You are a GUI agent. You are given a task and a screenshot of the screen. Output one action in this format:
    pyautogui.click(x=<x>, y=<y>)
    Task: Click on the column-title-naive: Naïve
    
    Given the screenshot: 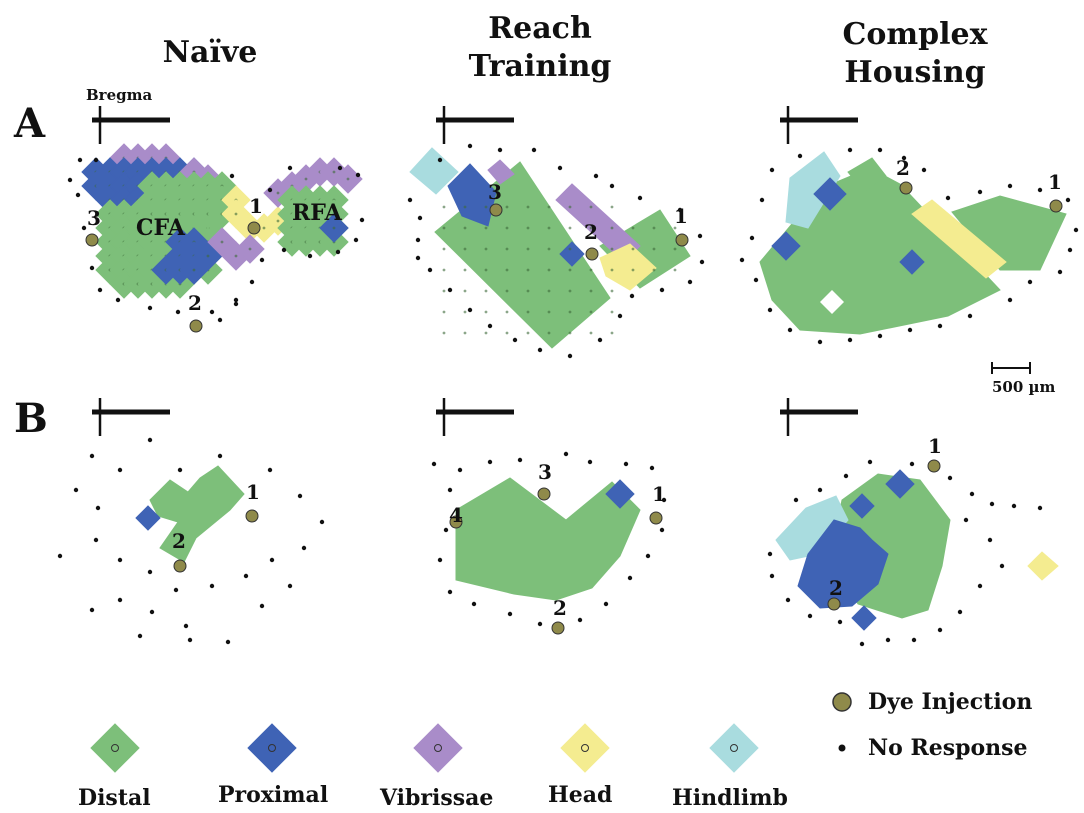 What is the action you would take?
    pyautogui.click(x=210, y=53)
    